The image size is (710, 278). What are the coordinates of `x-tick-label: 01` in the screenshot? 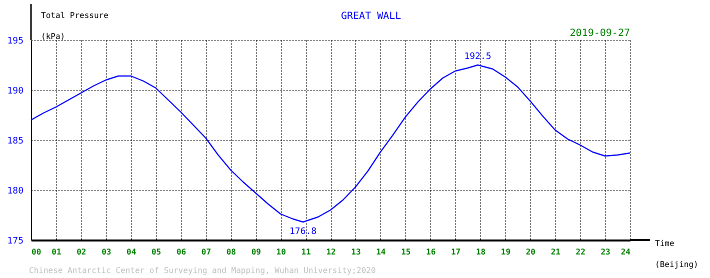 It's located at (57, 252).